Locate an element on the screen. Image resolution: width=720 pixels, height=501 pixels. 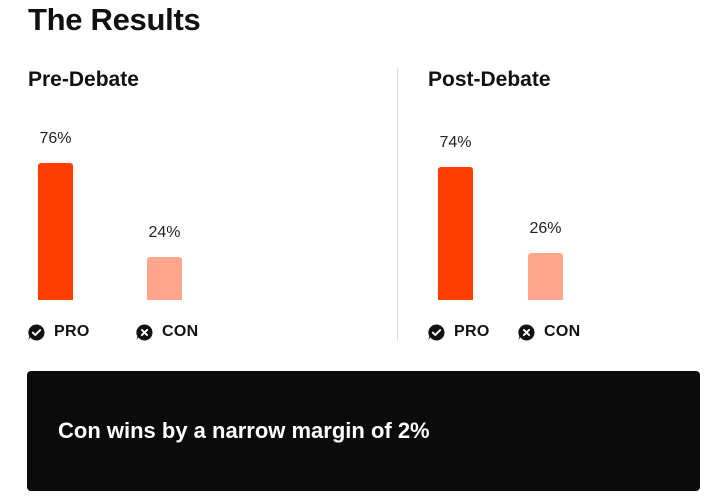
result-text: Con wins by a narrow margin of 2% is located at coordinates (244, 430).